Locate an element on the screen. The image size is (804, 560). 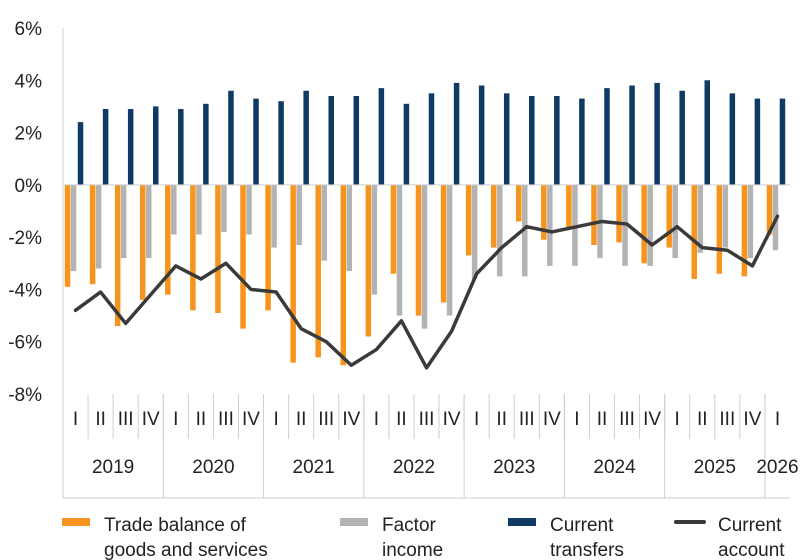
legend-label: goods and services is located at coordinates (186, 550).